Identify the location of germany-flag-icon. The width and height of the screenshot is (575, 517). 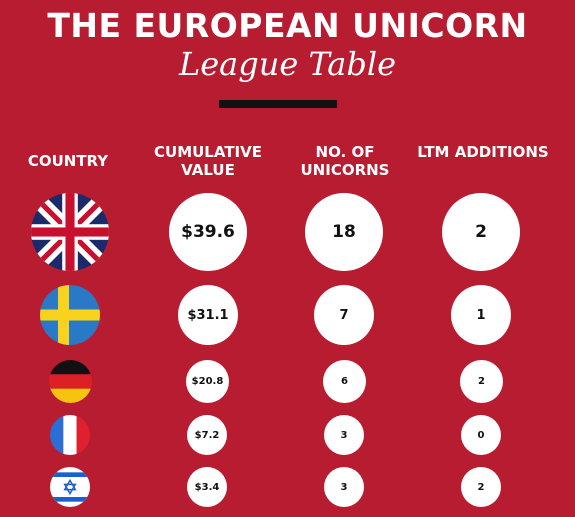
(70, 381).